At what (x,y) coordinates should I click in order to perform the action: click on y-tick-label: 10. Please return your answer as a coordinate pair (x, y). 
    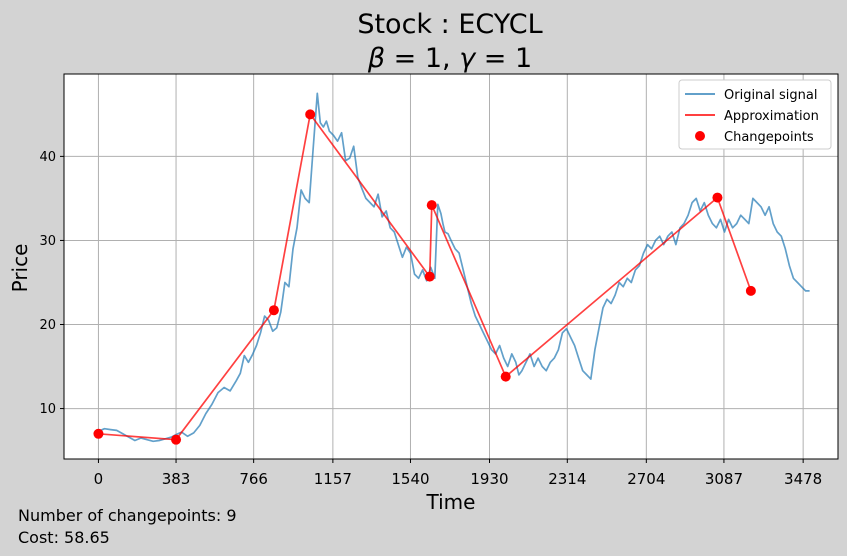
    Looking at the image, I should click on (47, 409).